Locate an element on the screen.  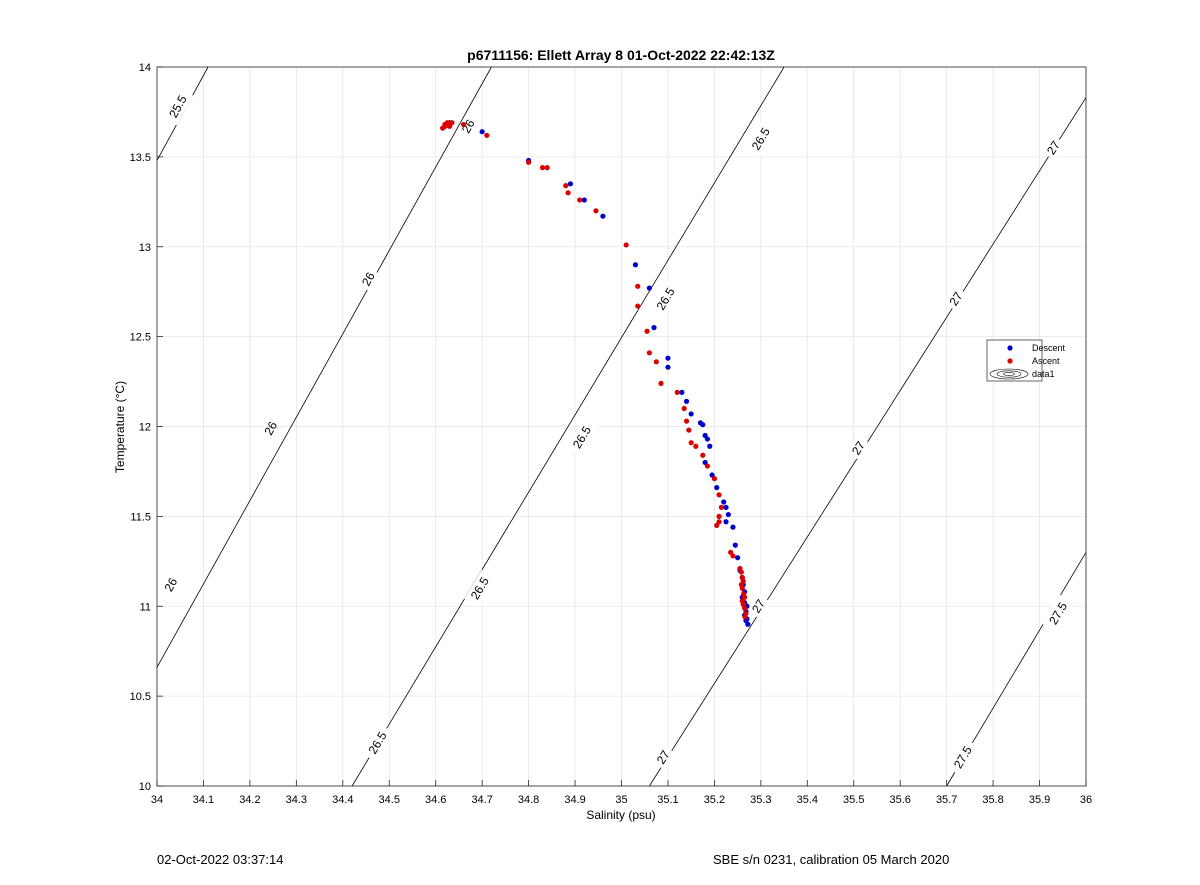
x-tick-label: 34.1 is located at coordinates (203, 800).